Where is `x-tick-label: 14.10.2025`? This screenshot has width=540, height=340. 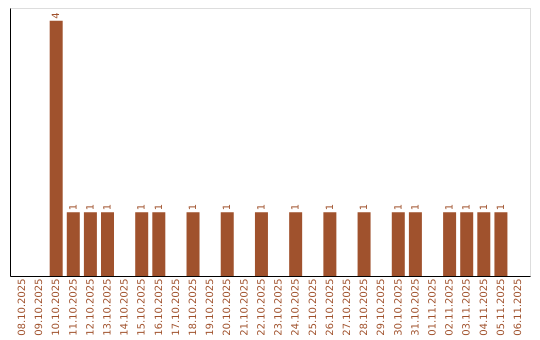 x-tick-label: 14.10.2025 is located at coordinates (125, 307).